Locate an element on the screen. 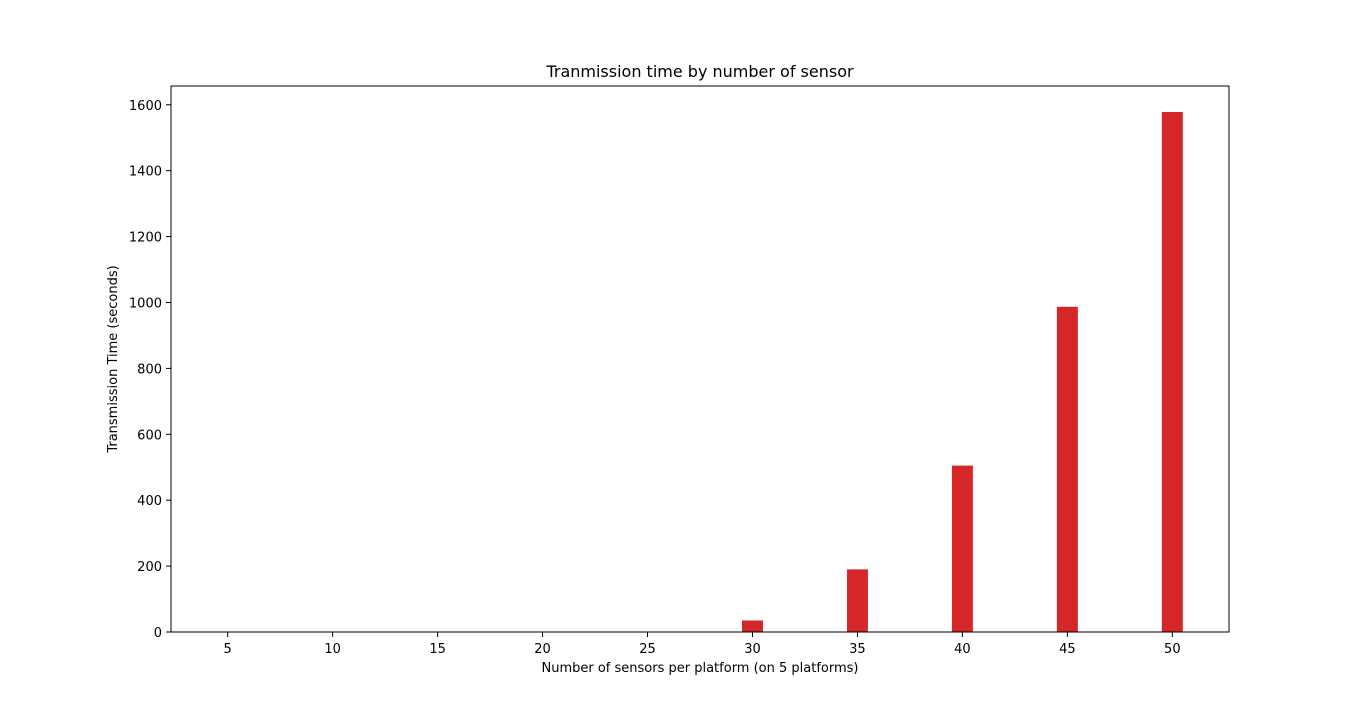 The image size is (1366, 714). y-axis-label: Transmission Time (seconds) is located at coordinates (113, 359).